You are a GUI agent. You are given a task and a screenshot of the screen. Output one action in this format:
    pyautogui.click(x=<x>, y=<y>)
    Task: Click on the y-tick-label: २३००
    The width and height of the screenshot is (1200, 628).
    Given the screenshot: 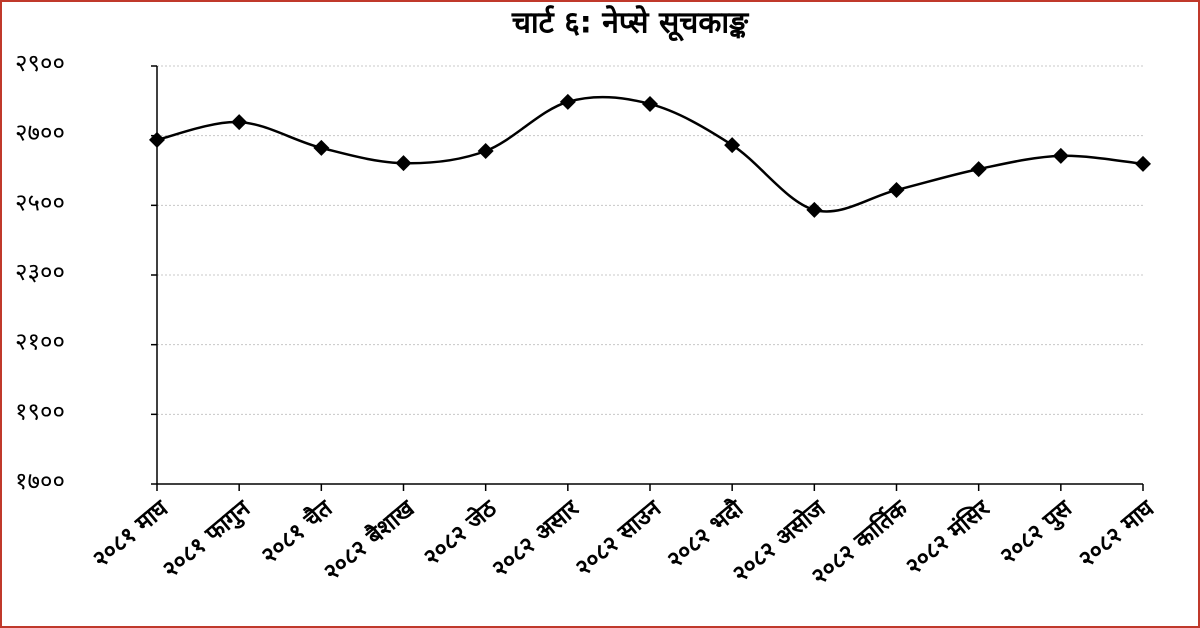 What is the action you would take?
    pyautogui.click(x=40, y=272)
    